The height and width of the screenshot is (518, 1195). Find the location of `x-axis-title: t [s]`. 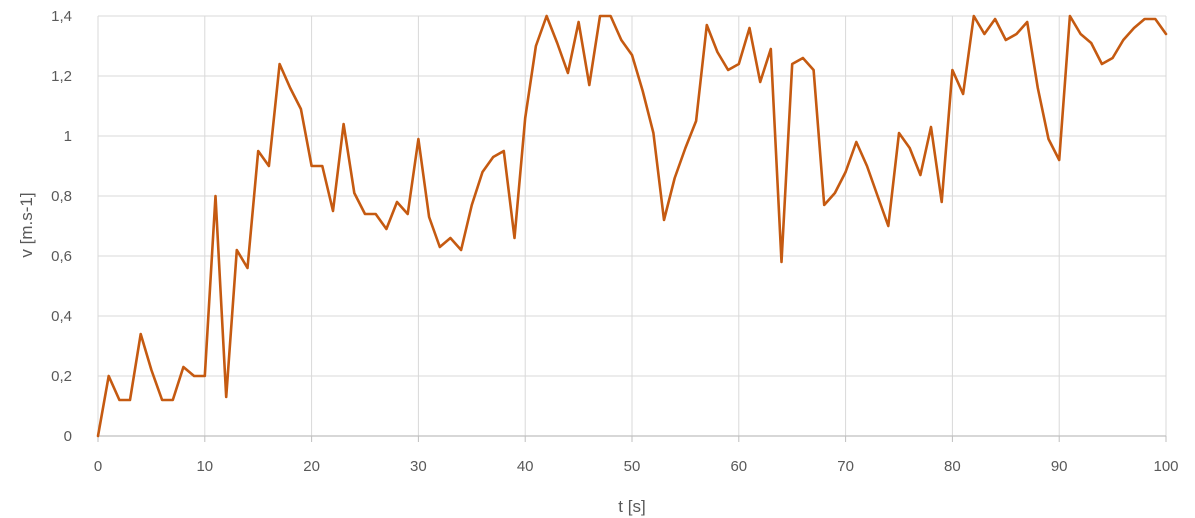

x-axis-title: t [s] is located at coordinates (631, 506).